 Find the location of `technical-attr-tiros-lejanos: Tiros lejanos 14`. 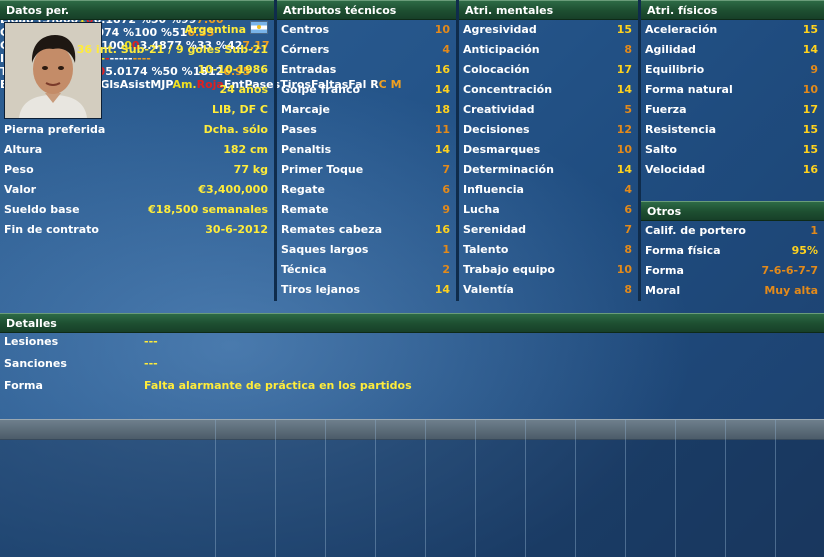

technical-attr-tiros-lejanos: Tiros lejanos 14 is located at coordinates (366, 290).